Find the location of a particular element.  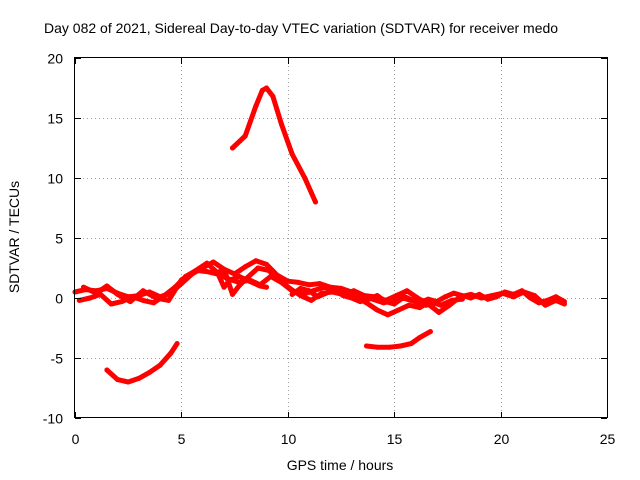

y-tick-label: 10 is located at coordinates (55, 179).